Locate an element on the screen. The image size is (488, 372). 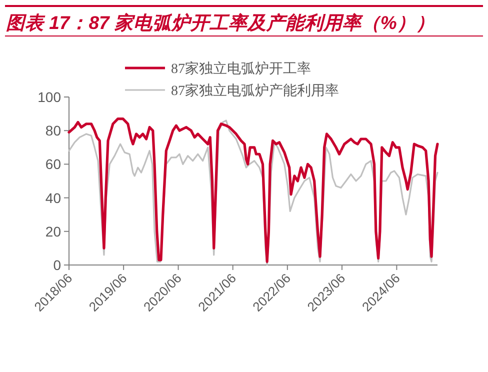
title: 图表 17：87 家电弧炉开工率及产能利用率（%）） is located at coordinates (220, 22).